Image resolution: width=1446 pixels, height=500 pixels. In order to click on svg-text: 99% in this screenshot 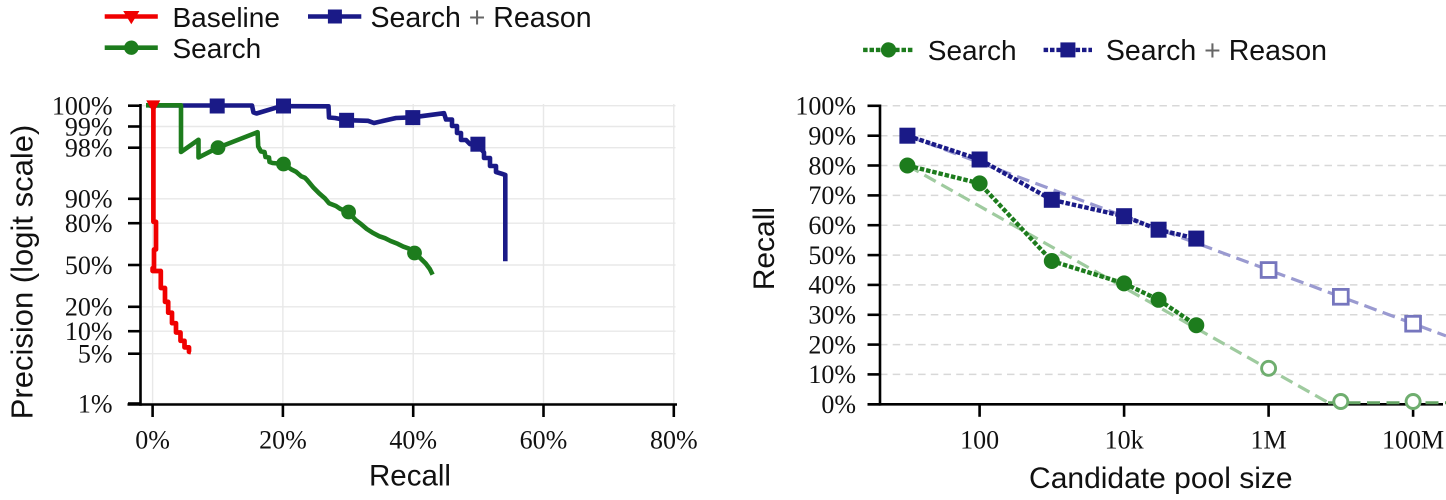, I will do `click(89, 126)`.